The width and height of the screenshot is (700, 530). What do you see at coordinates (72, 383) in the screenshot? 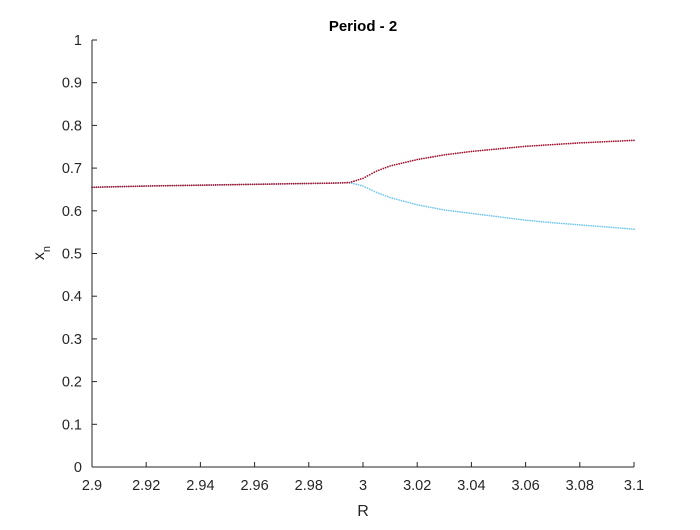
I see `y-tick-label: 0.2` at bounding box center [72, 383].